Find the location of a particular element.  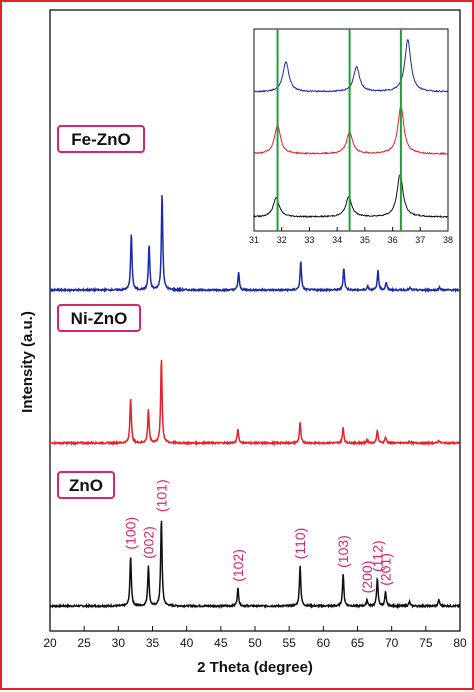

sample-label-box-fe-zno is located at coordinates (101, 139).